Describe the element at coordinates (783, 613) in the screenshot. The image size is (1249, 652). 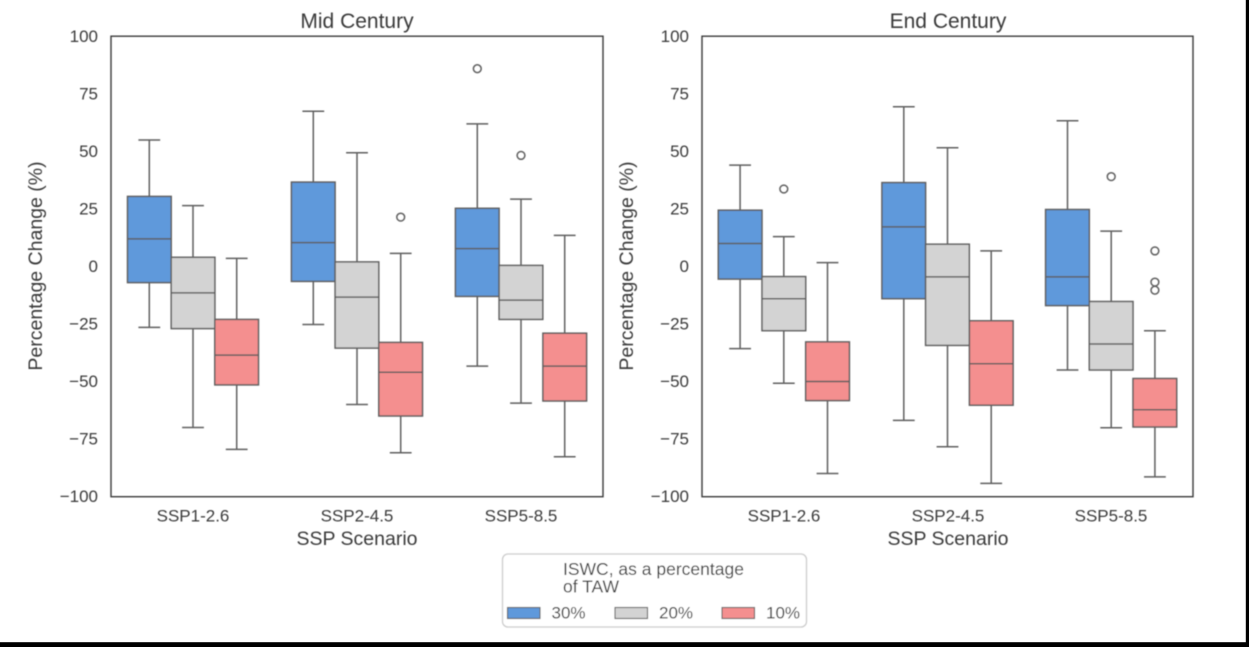
I see `svg-text: 10%` at that location.